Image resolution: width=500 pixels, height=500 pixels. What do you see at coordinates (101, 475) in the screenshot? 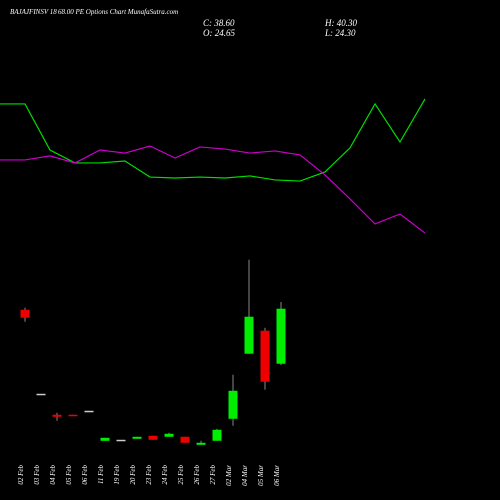
I see `x-tick-label: 11 Feb` at bounding box center [101, 475].